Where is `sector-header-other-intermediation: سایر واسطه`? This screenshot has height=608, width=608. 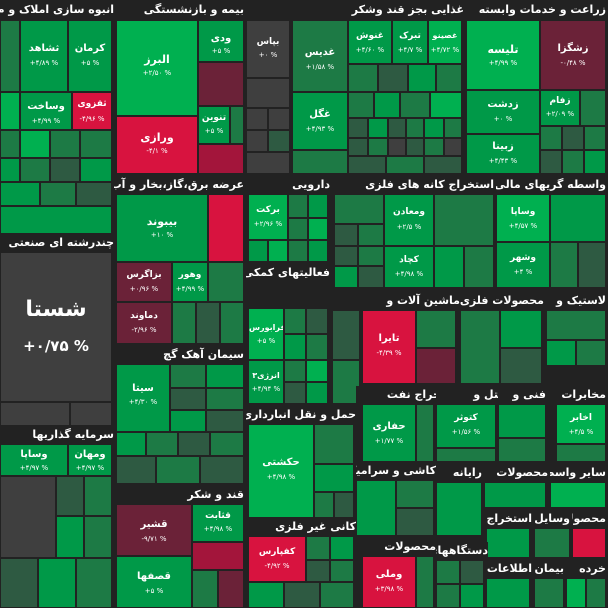 sector-header-other-intermediation: سایر واسطه is located at coordinates (578, 473).